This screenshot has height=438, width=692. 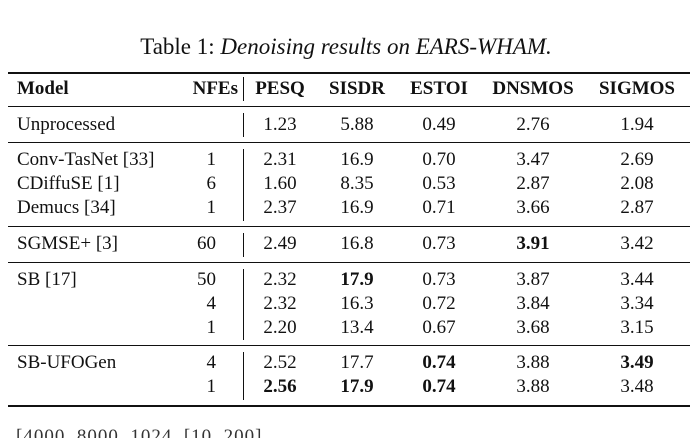 I want to click on cell-nfes: 50, so click(x=206, y=279).